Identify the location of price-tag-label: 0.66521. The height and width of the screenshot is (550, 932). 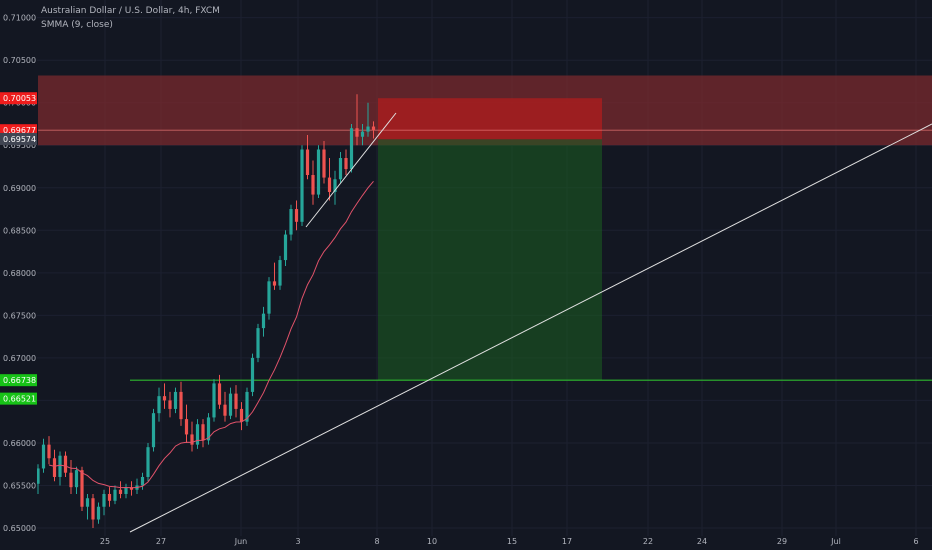
(19, 399).